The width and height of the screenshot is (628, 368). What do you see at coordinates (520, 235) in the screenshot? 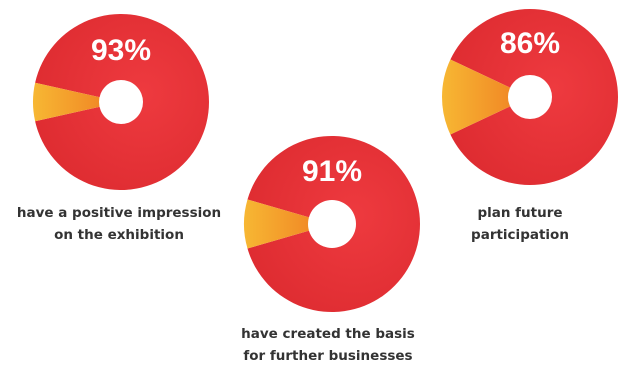
I see `caption-line: participation` at bounding box center [520, 235].